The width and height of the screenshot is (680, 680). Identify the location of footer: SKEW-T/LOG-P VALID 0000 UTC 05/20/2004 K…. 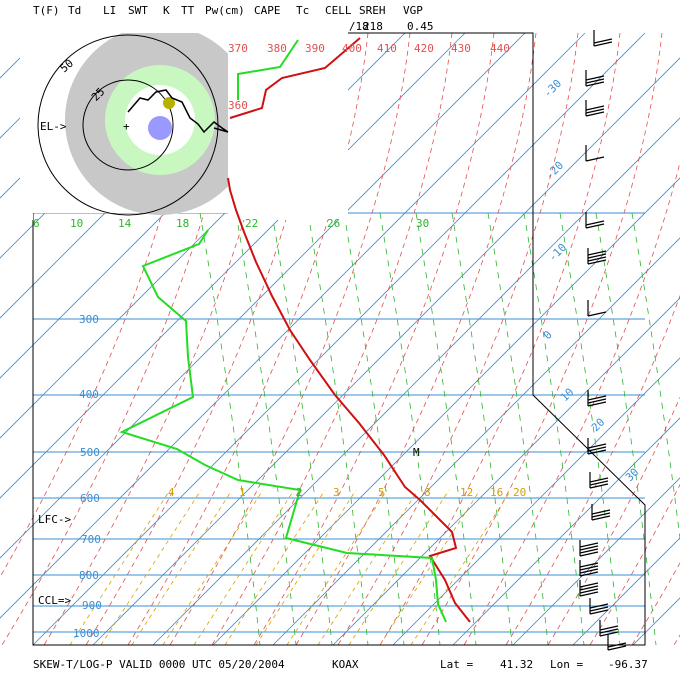
(340, 664).